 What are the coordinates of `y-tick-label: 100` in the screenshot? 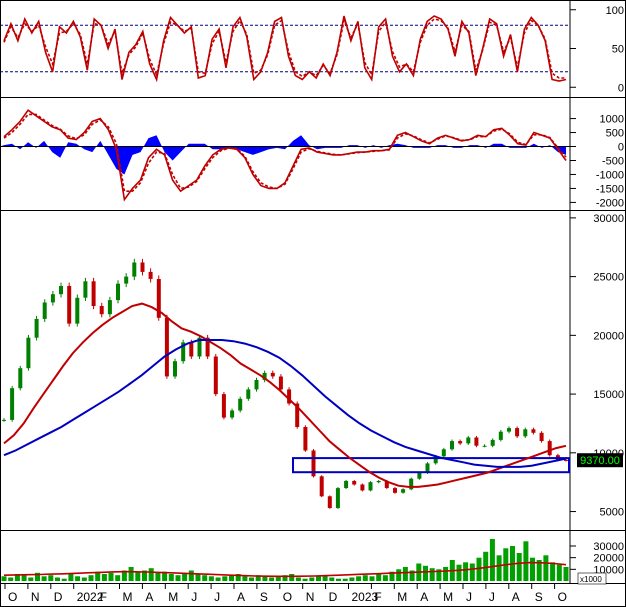 It's located at (615, 11).